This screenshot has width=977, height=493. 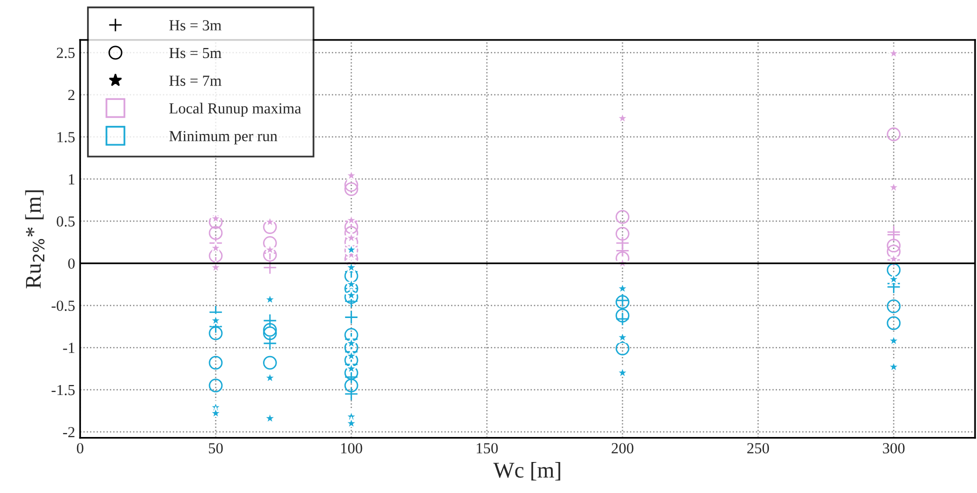 I want to click on y-tick-label: 2.5, so click(x=65, y=53).